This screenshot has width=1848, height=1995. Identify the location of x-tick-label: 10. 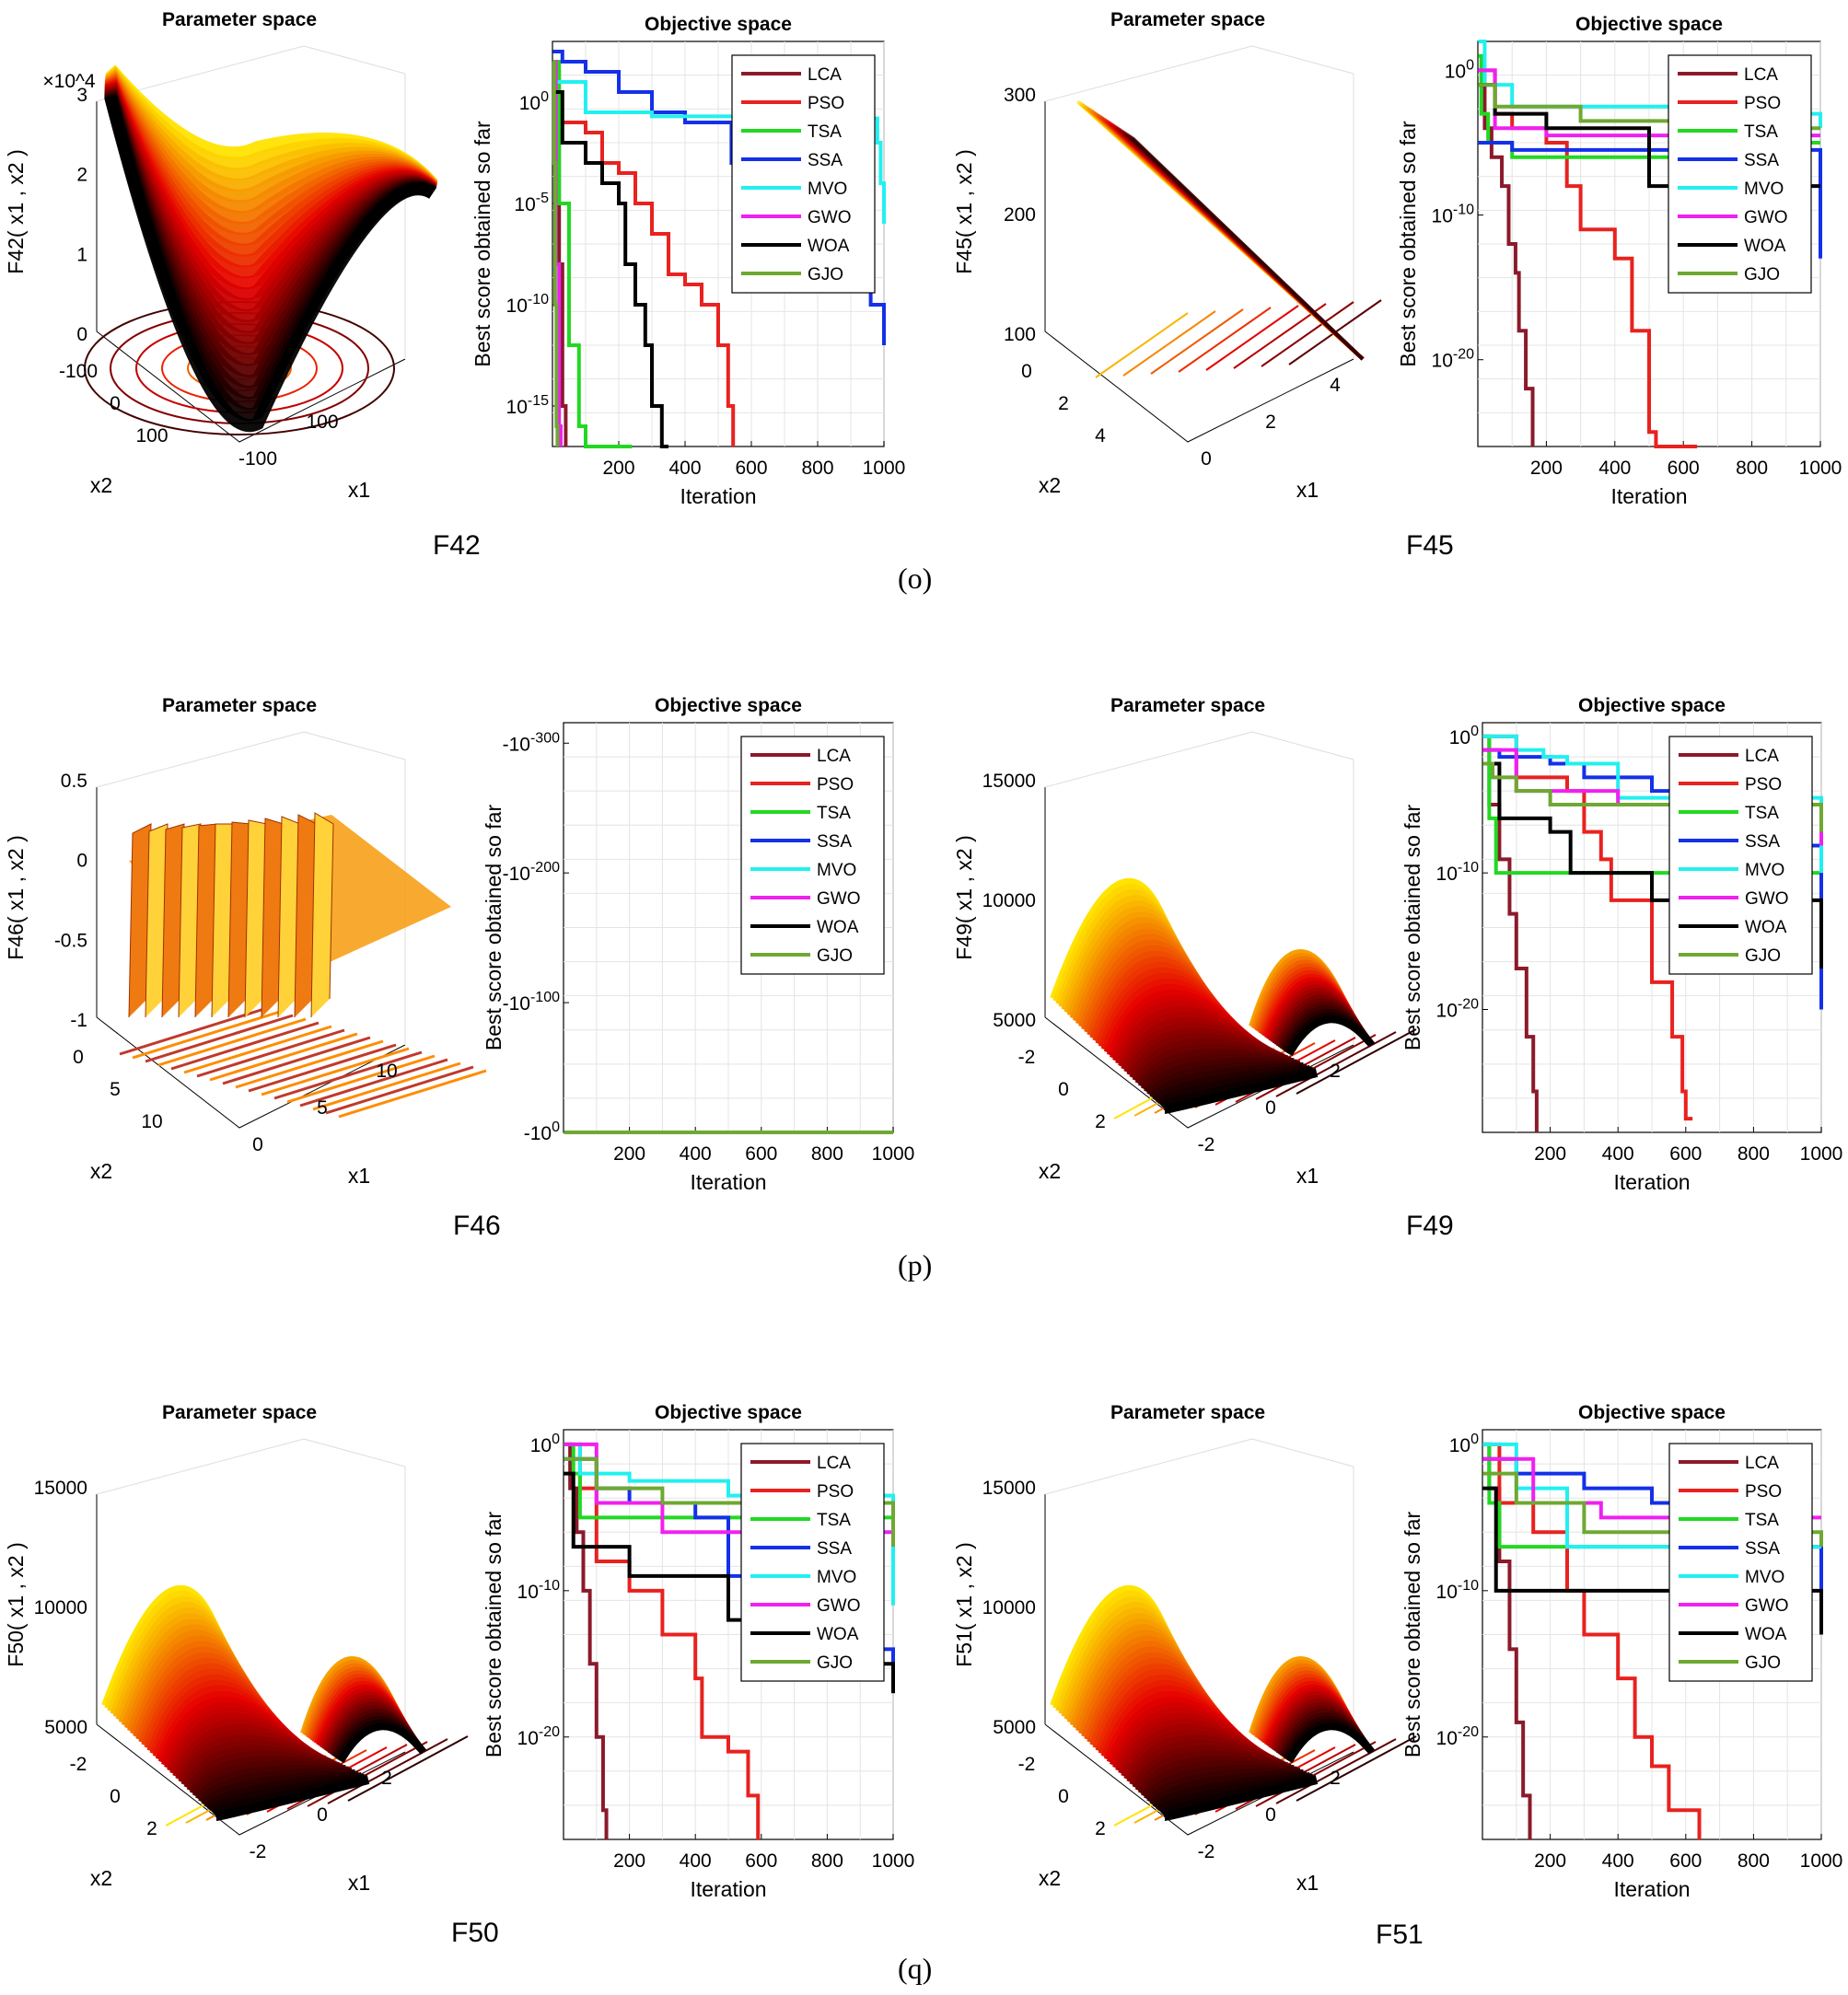
(386, 1071).